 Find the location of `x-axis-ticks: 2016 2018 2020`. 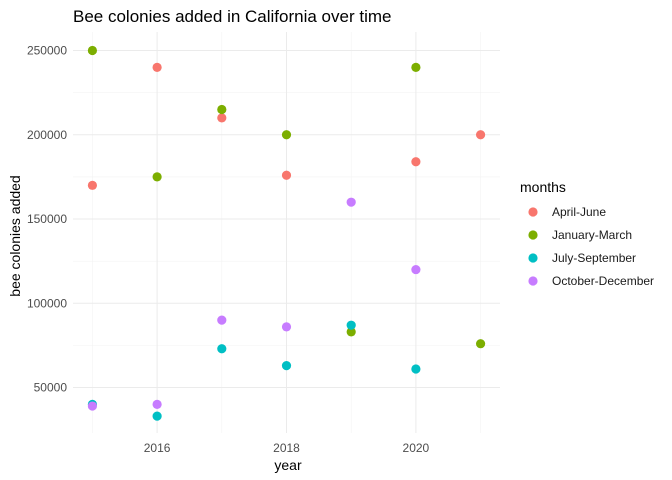

x-axis-ticks: 2016 2018 2020 is located at coordinates (287, 448).